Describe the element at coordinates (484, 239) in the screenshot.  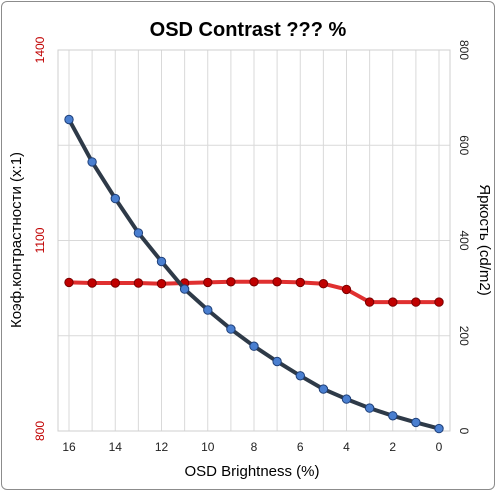
I see `y-axis-right-label: Яркость (cd/m2)` at that location.